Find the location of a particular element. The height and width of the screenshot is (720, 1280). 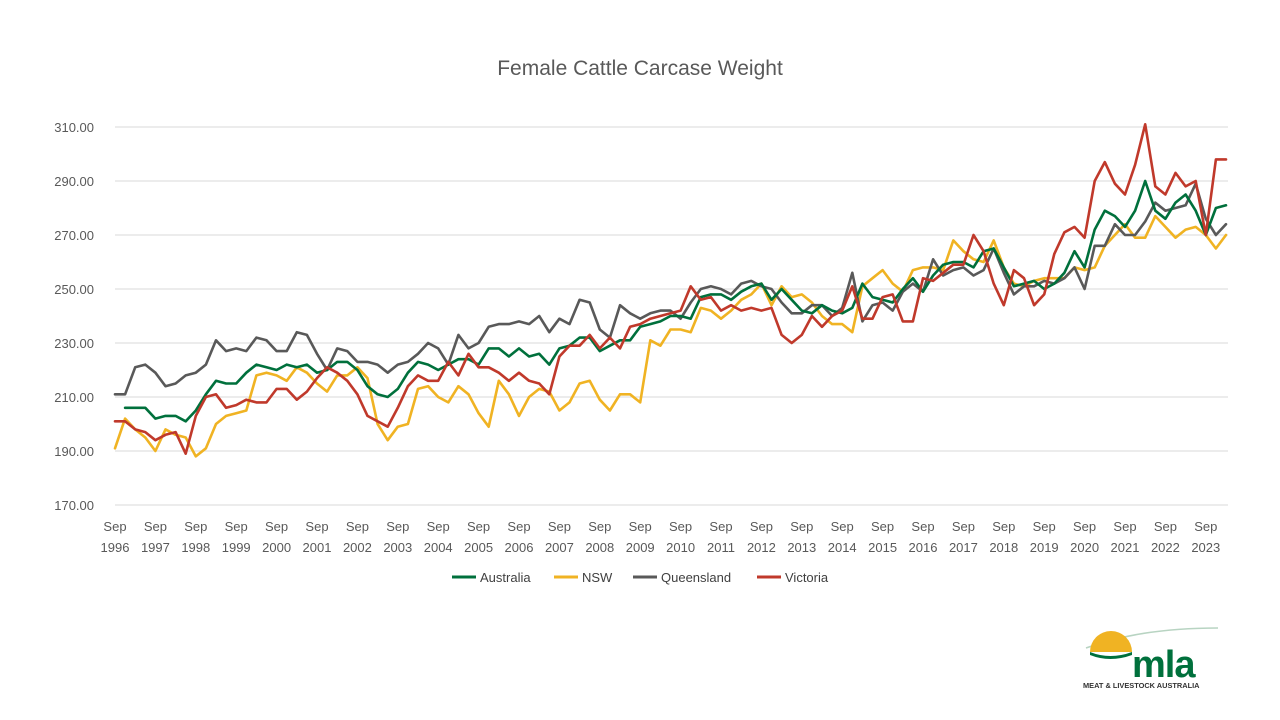

x-tick-year: 2018 is located at coordinates (1003, 547).